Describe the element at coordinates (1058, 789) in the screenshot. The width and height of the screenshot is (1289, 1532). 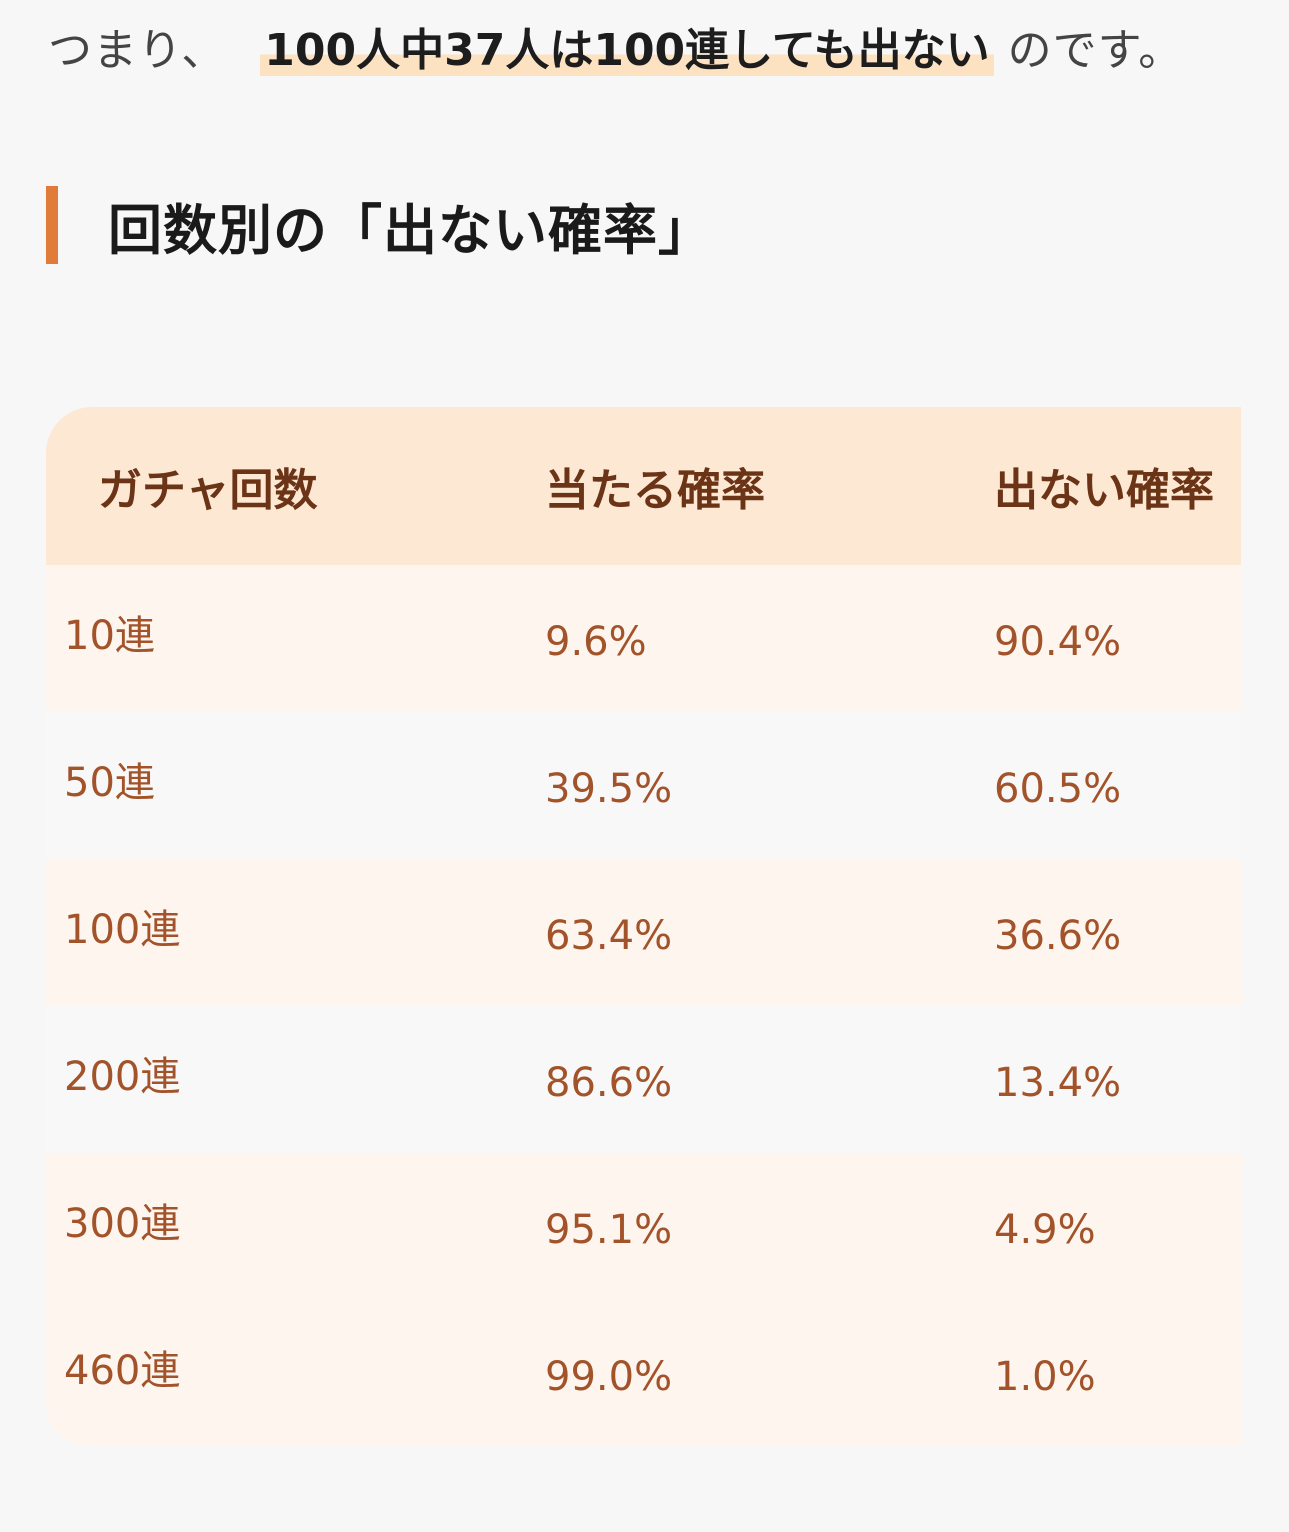
I see `cell-miss-probability: 60.5%` at that location.